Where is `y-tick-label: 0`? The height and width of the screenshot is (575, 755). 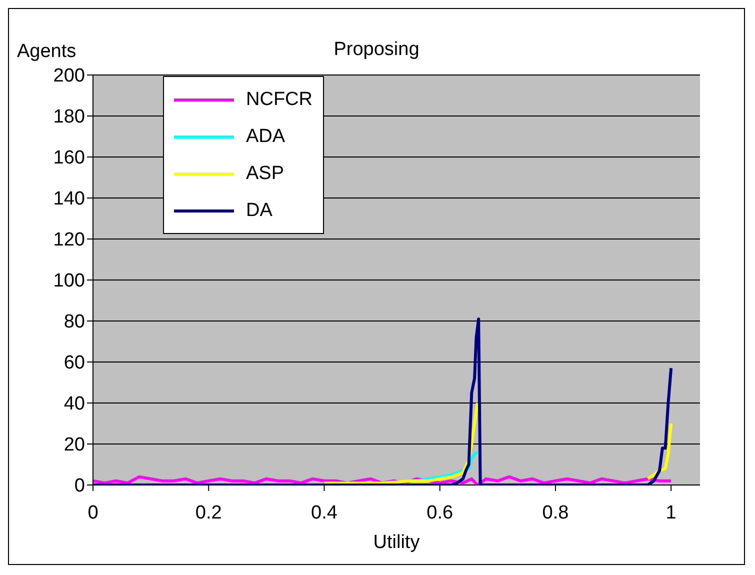
y-tick-label: 0 is located at coordinates (79, 486).